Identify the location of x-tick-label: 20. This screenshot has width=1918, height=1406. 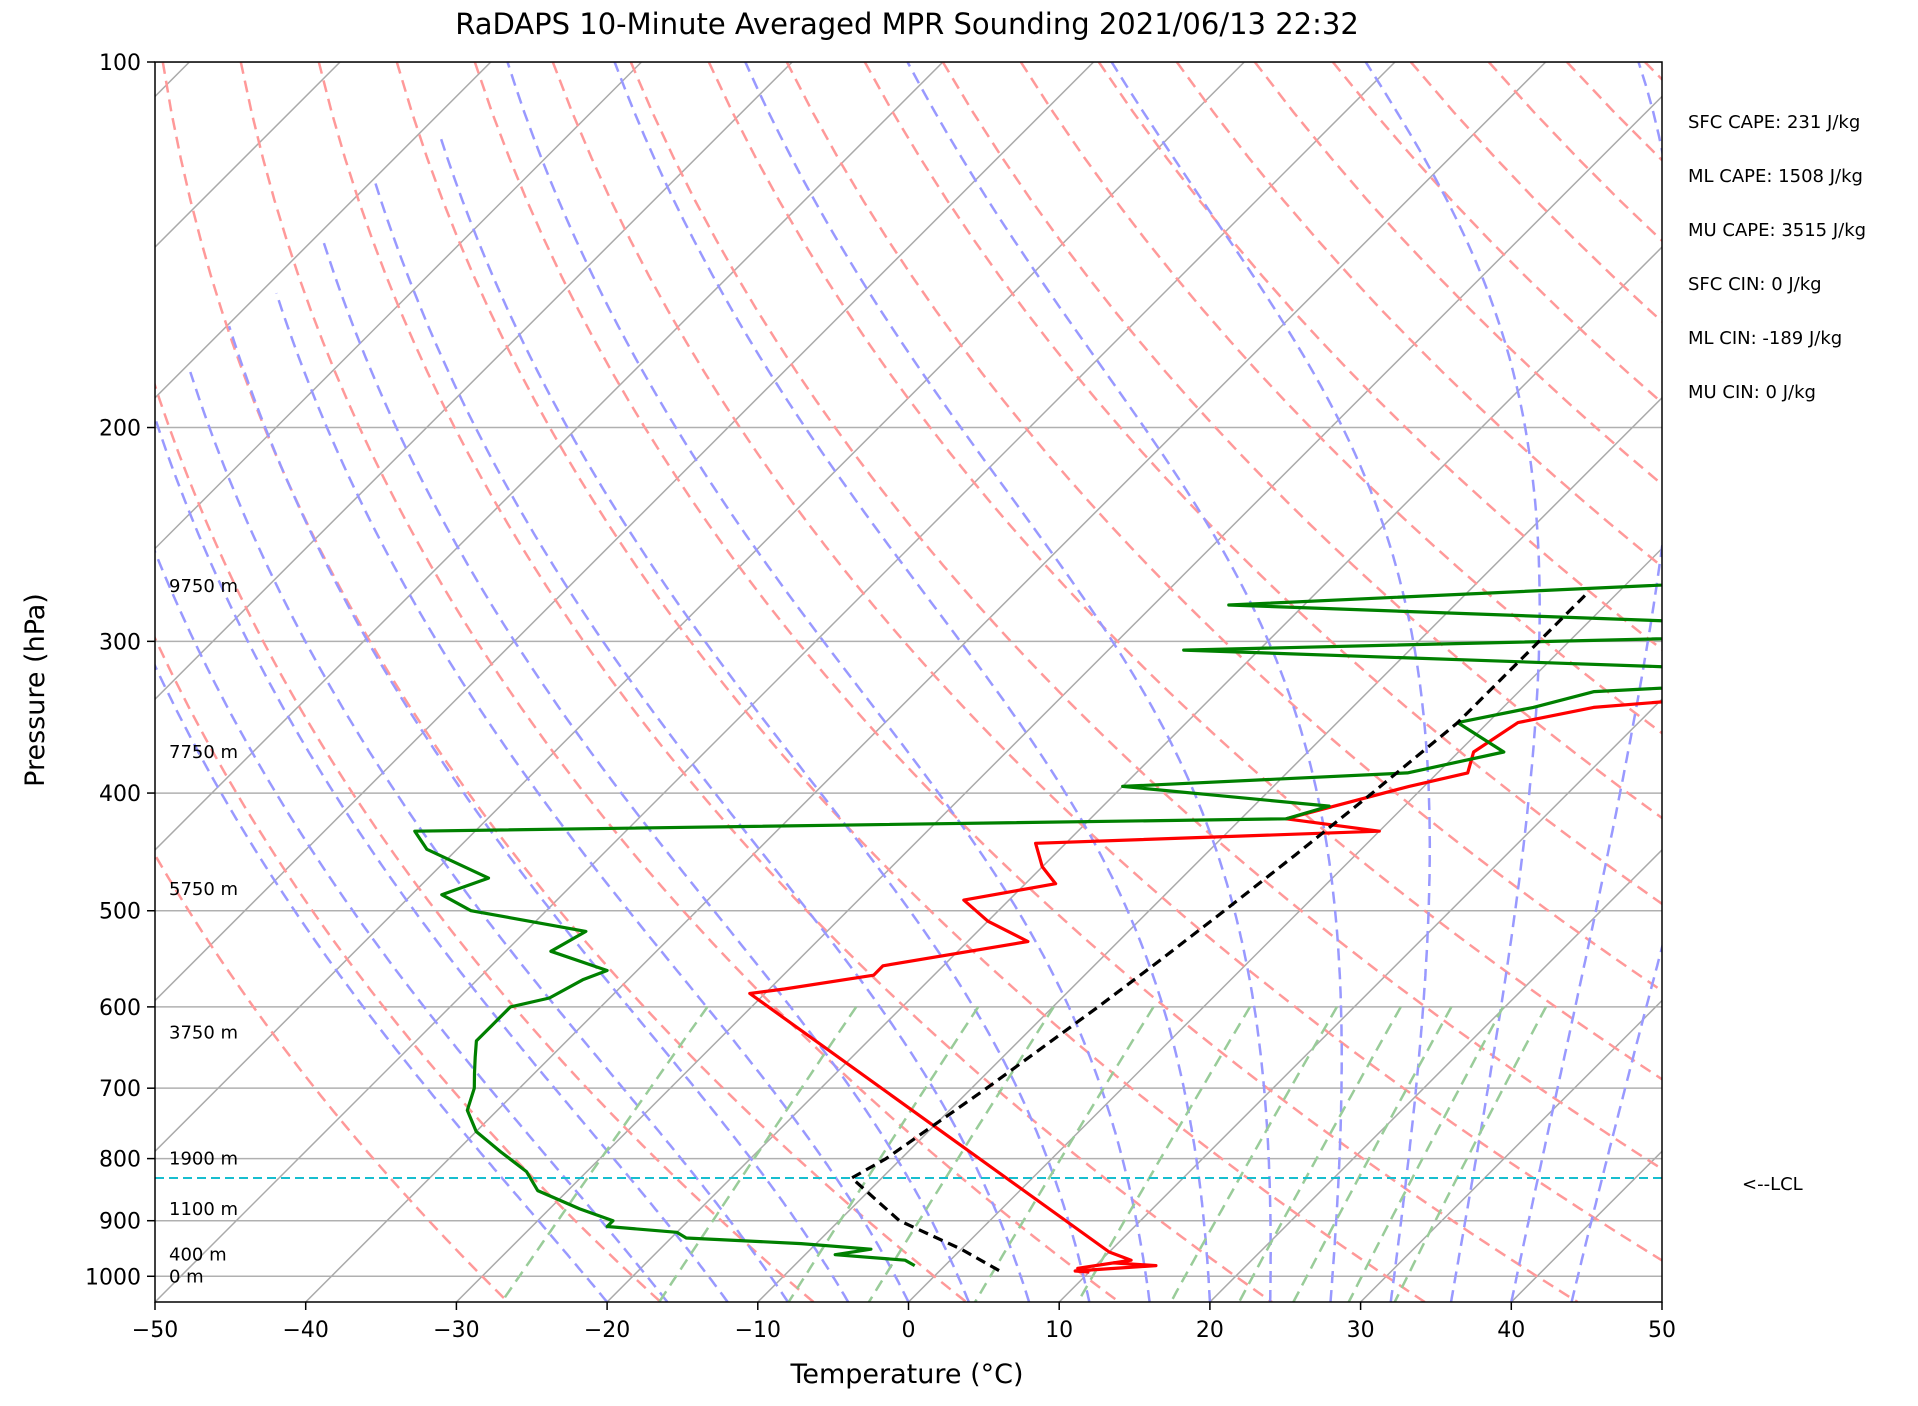
(1210, 1330).